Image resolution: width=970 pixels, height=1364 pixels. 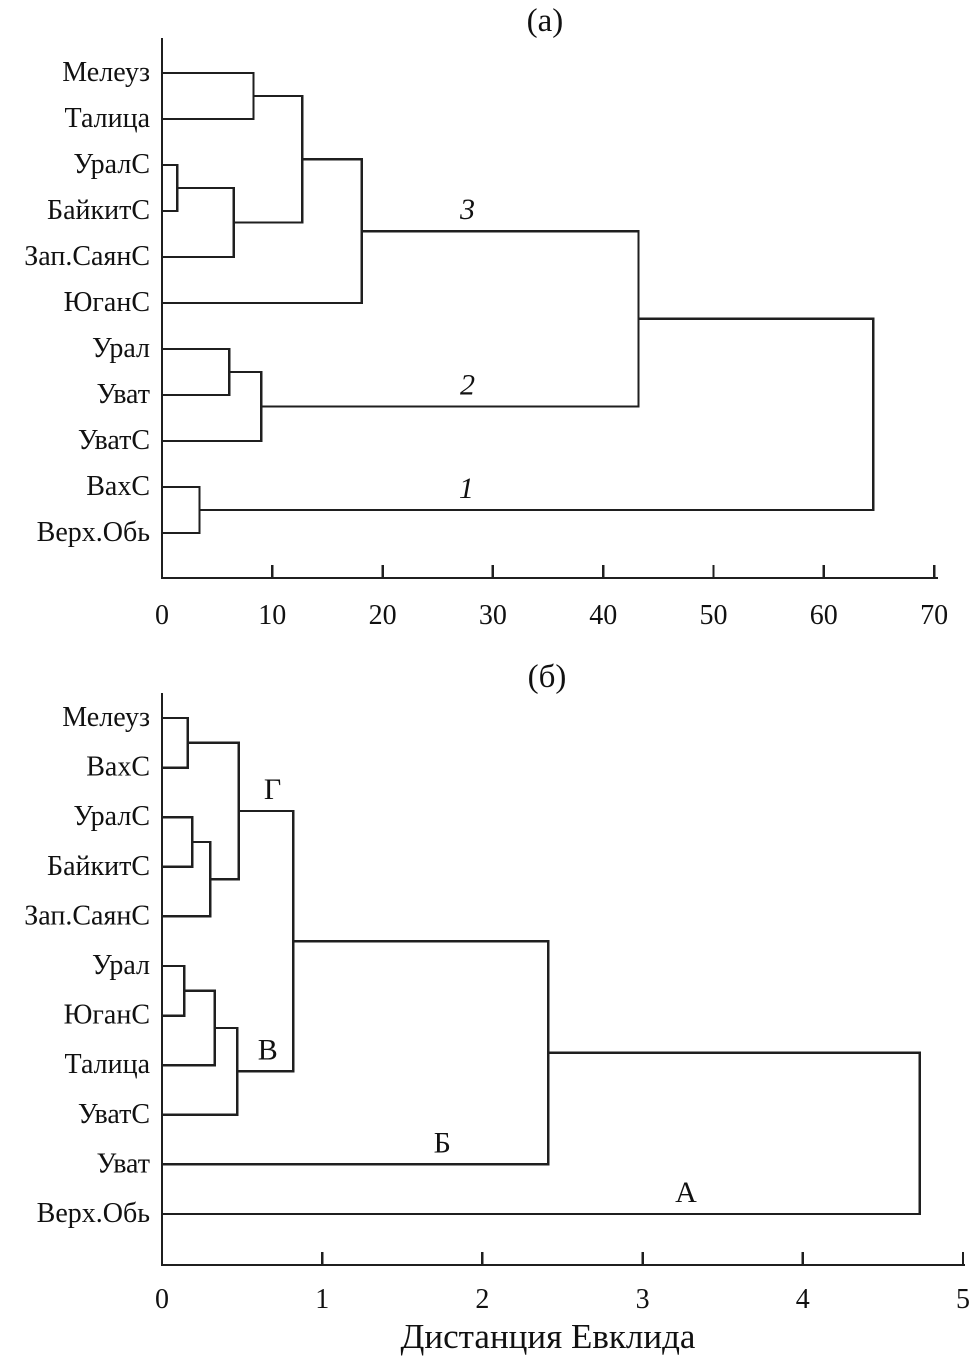 I want to click on cluster-label: 3, so click(x=467, y=209).